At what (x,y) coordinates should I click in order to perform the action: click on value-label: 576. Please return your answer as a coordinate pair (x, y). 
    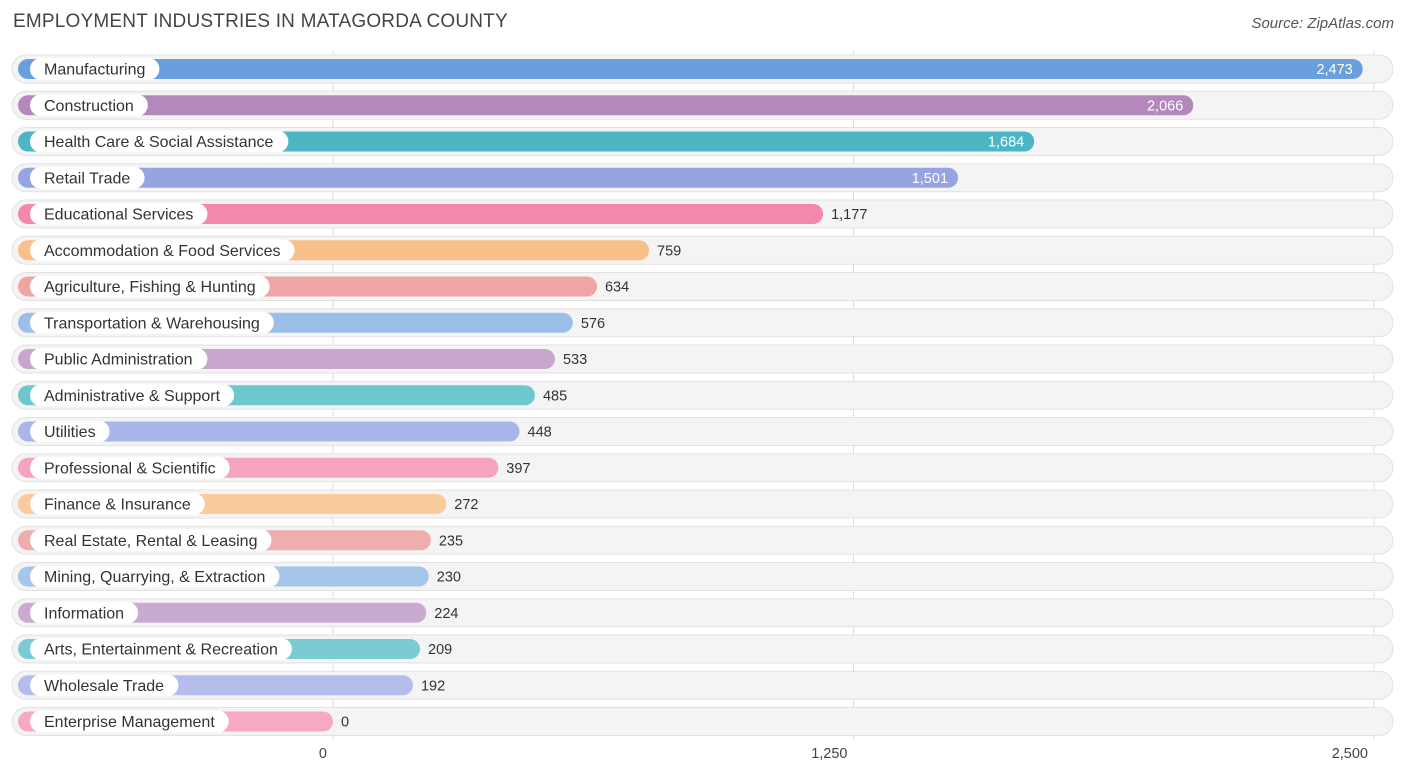
    Looking at the image, I should click on (593, 324).